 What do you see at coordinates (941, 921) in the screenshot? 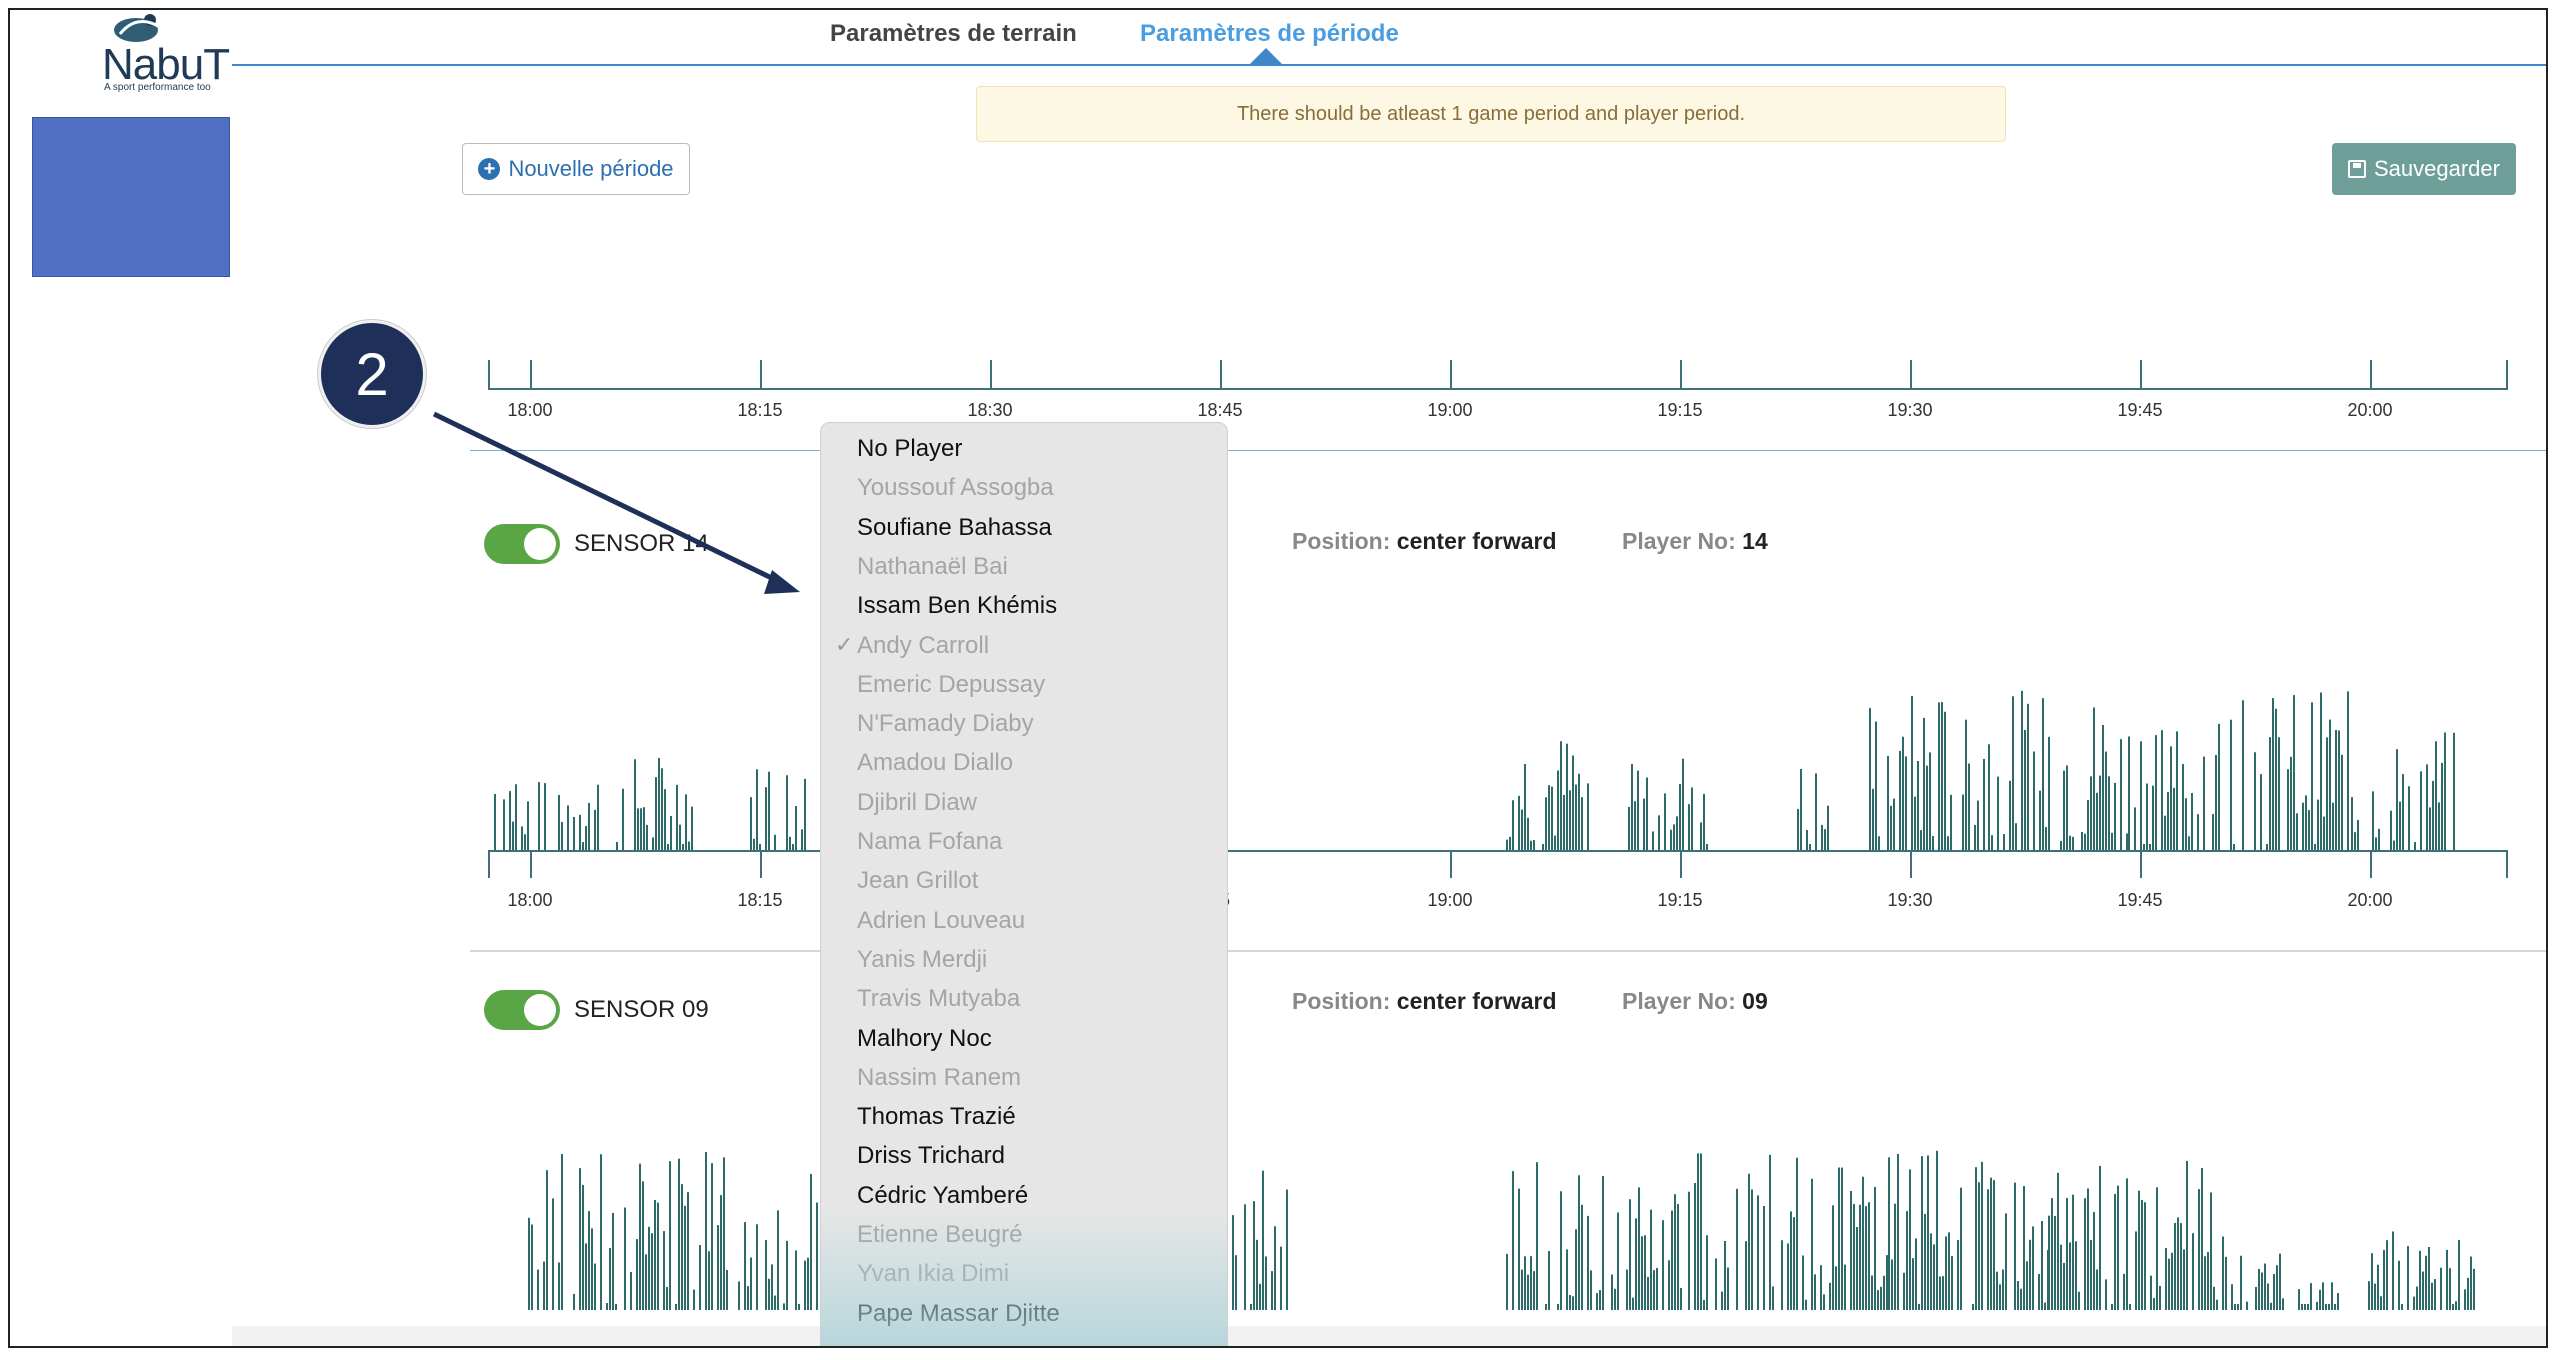
I see `player-option: Adrien Louveau` at bounding box center [941, 921].